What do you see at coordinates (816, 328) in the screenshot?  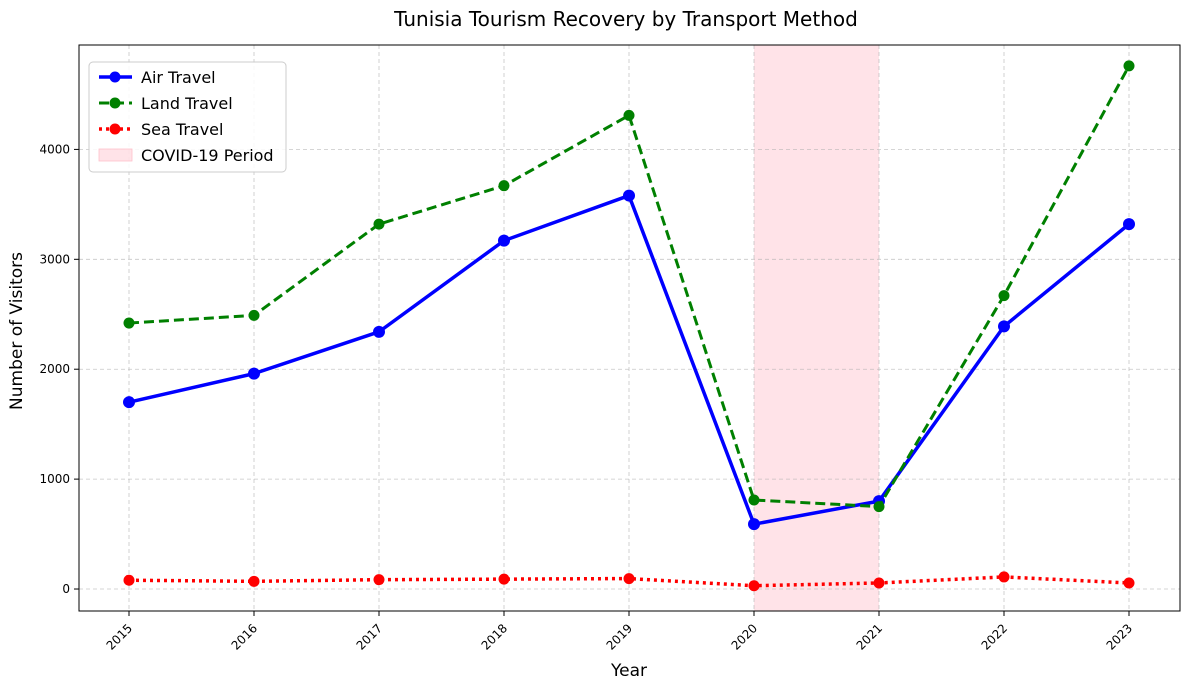 I see `covid-period-shading` at bounding box center [816, 328].